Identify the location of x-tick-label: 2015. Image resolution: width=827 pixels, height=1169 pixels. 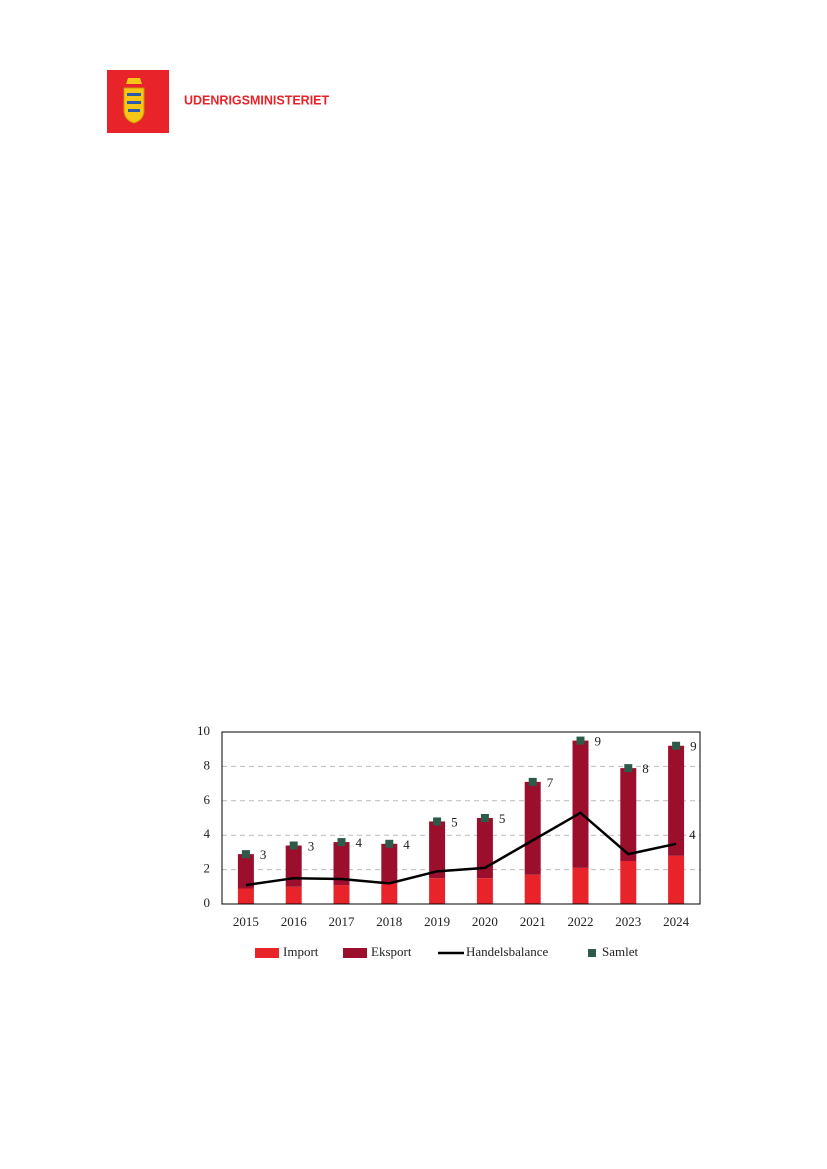
(246, 921).